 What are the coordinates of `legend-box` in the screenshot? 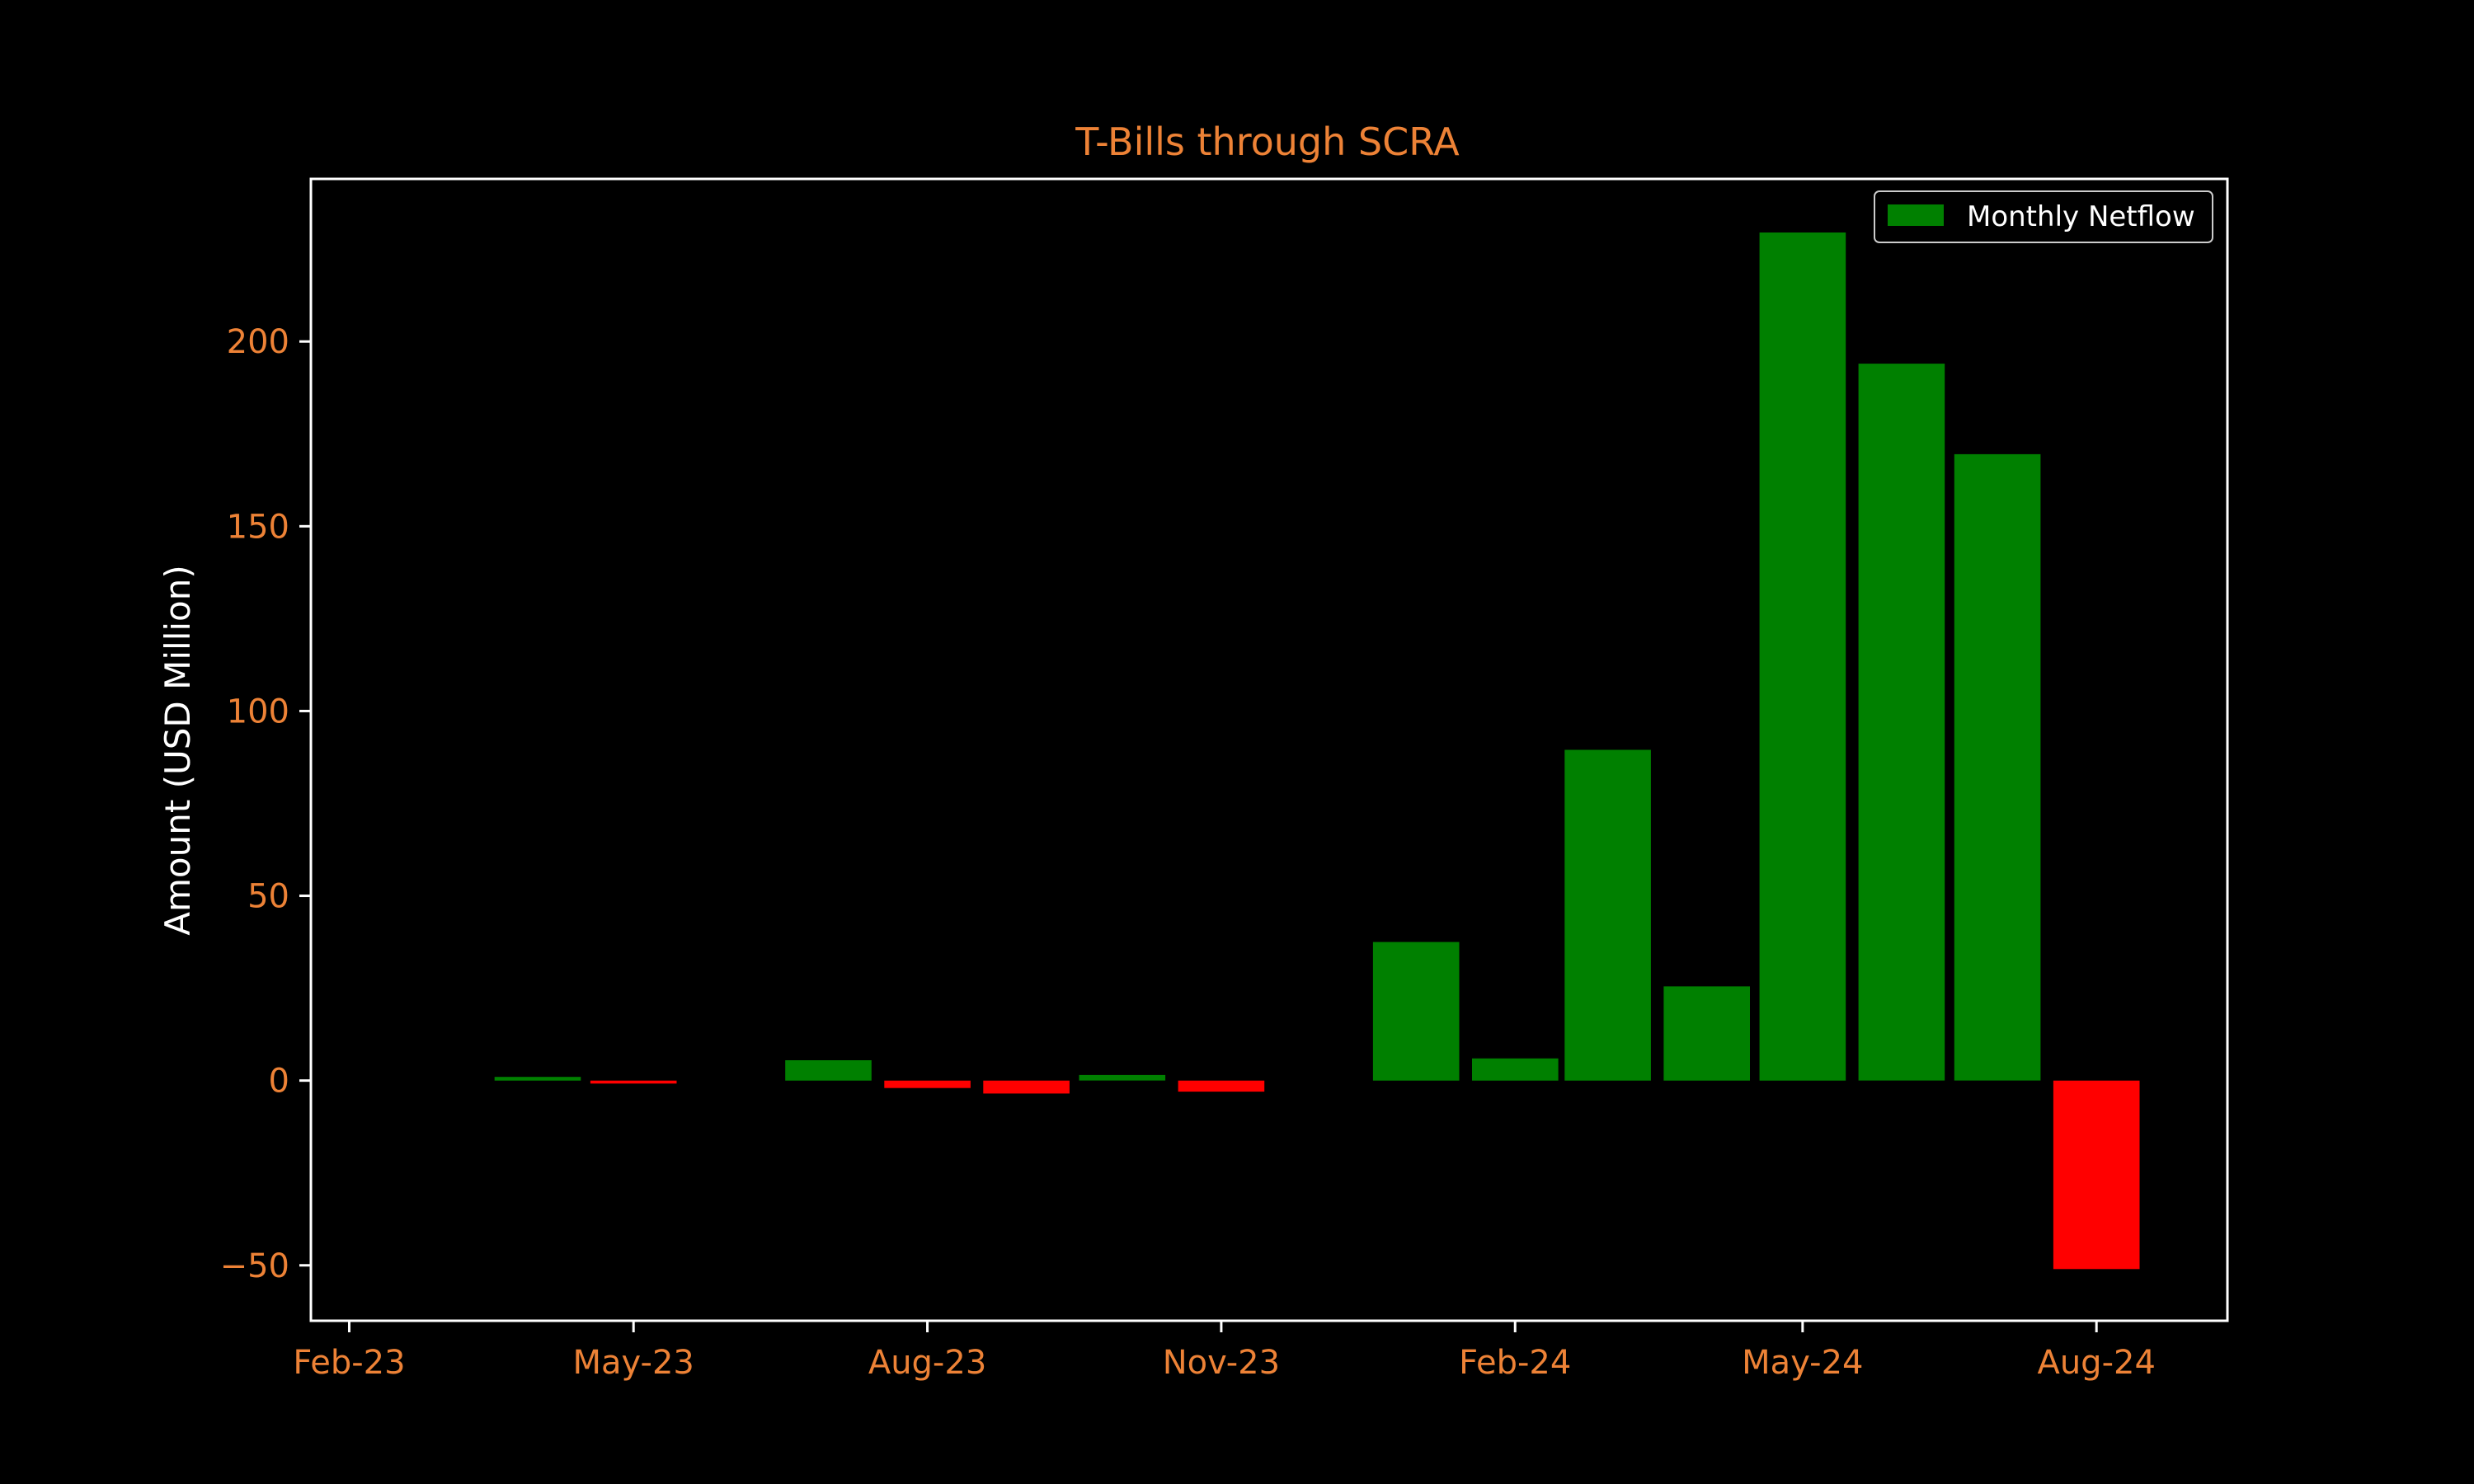 It's located at (2043, 217).